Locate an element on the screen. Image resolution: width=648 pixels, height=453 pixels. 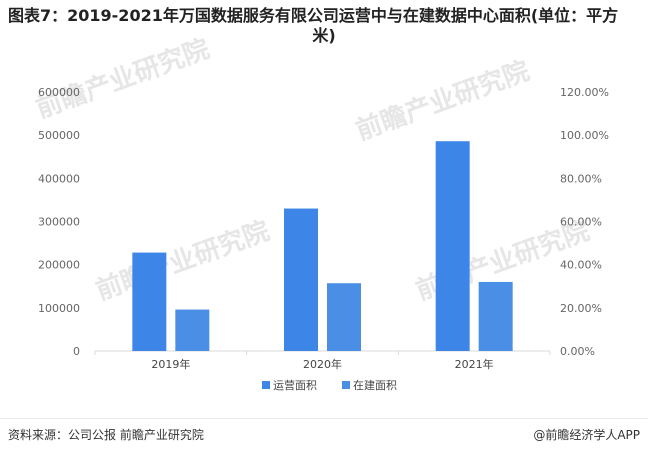
footer-divider is located at coordinates (324, 418).